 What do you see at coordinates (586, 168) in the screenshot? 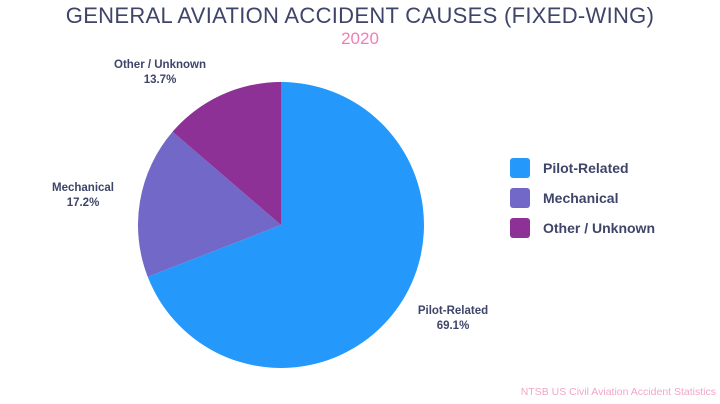
I see `legend-label-pilot-related: Pilot-Related` at bounding box center [586, 168].